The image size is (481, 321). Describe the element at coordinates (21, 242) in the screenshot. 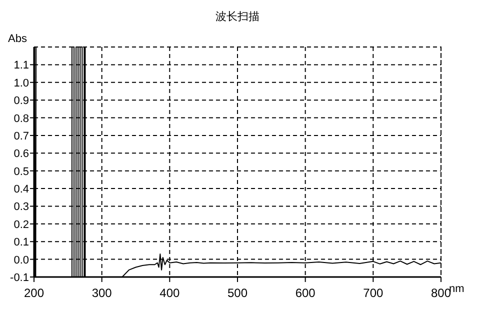

I see `y-tick-label: 0.1` at that location.